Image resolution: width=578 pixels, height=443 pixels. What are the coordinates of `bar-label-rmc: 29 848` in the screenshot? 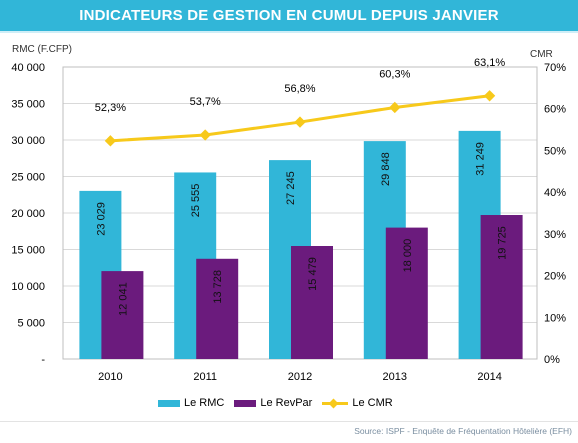 It's located at (386, 169).